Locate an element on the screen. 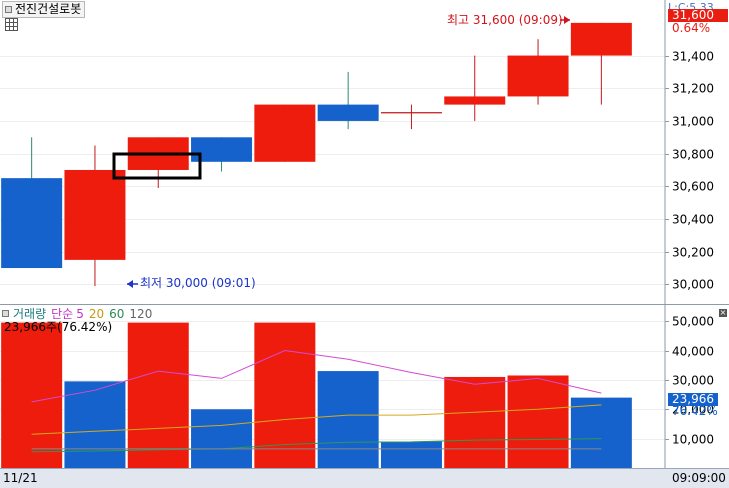 This screenshot has height=488, width=729. legend-ma-60: 60 is located at coordinates (117, 314).